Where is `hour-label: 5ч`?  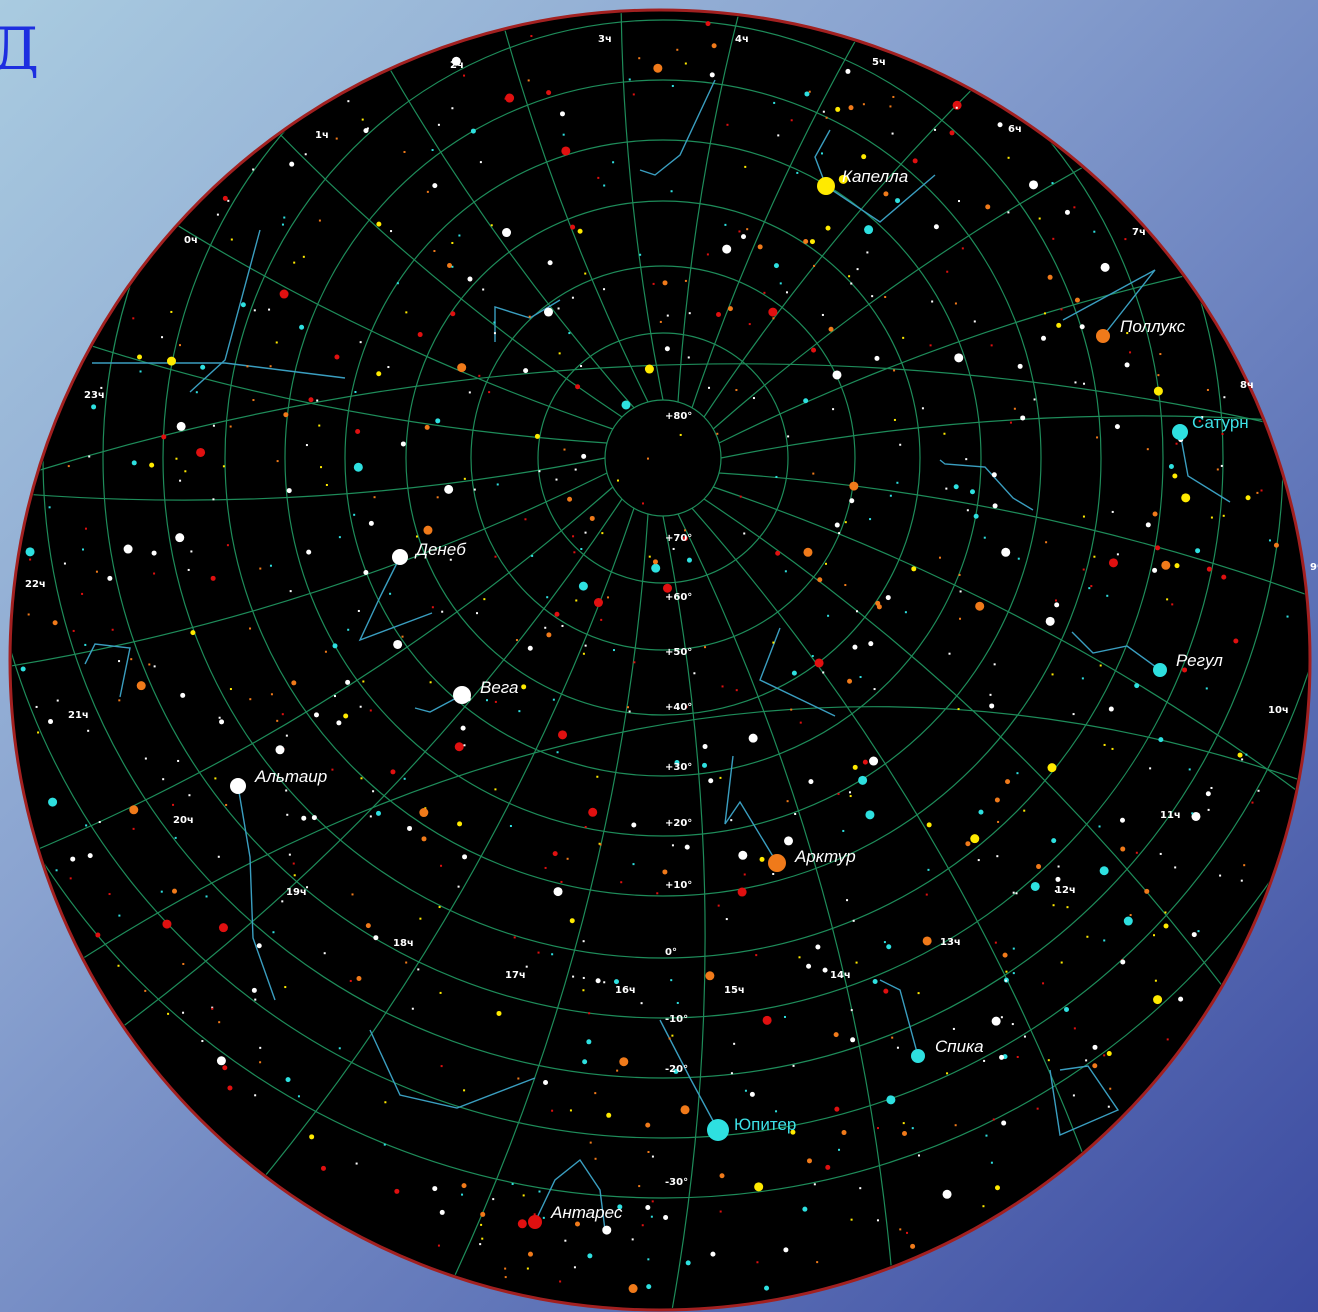 hour-label: 5ч is located at coordinates (879, 62).